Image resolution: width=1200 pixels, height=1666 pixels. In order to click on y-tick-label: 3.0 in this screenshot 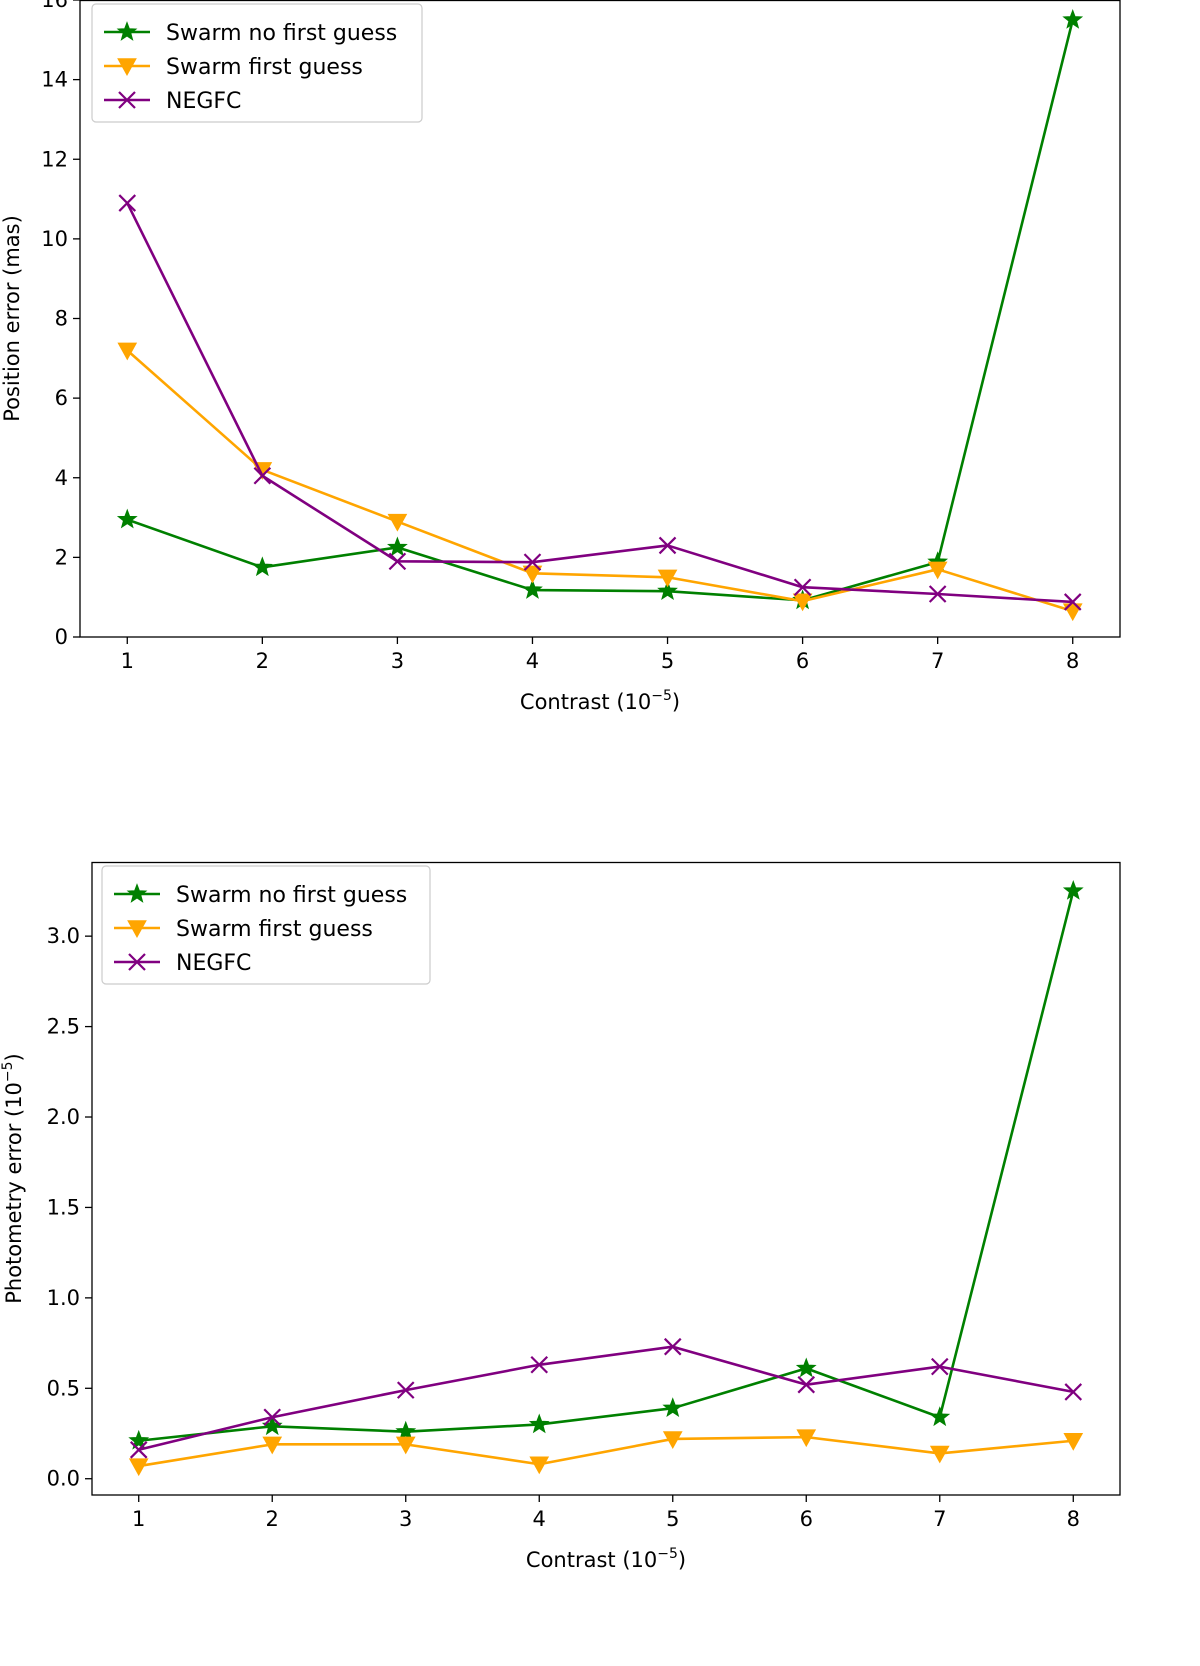, I will do `click(63, 936)`.